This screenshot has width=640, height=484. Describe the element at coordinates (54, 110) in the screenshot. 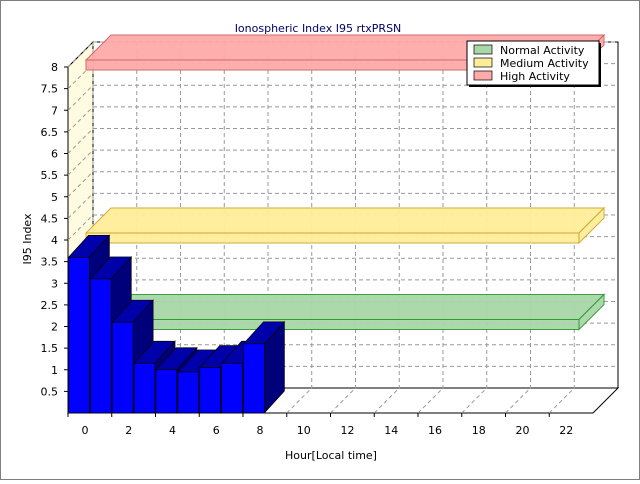

I see `y-tick-label: 7` at that location.